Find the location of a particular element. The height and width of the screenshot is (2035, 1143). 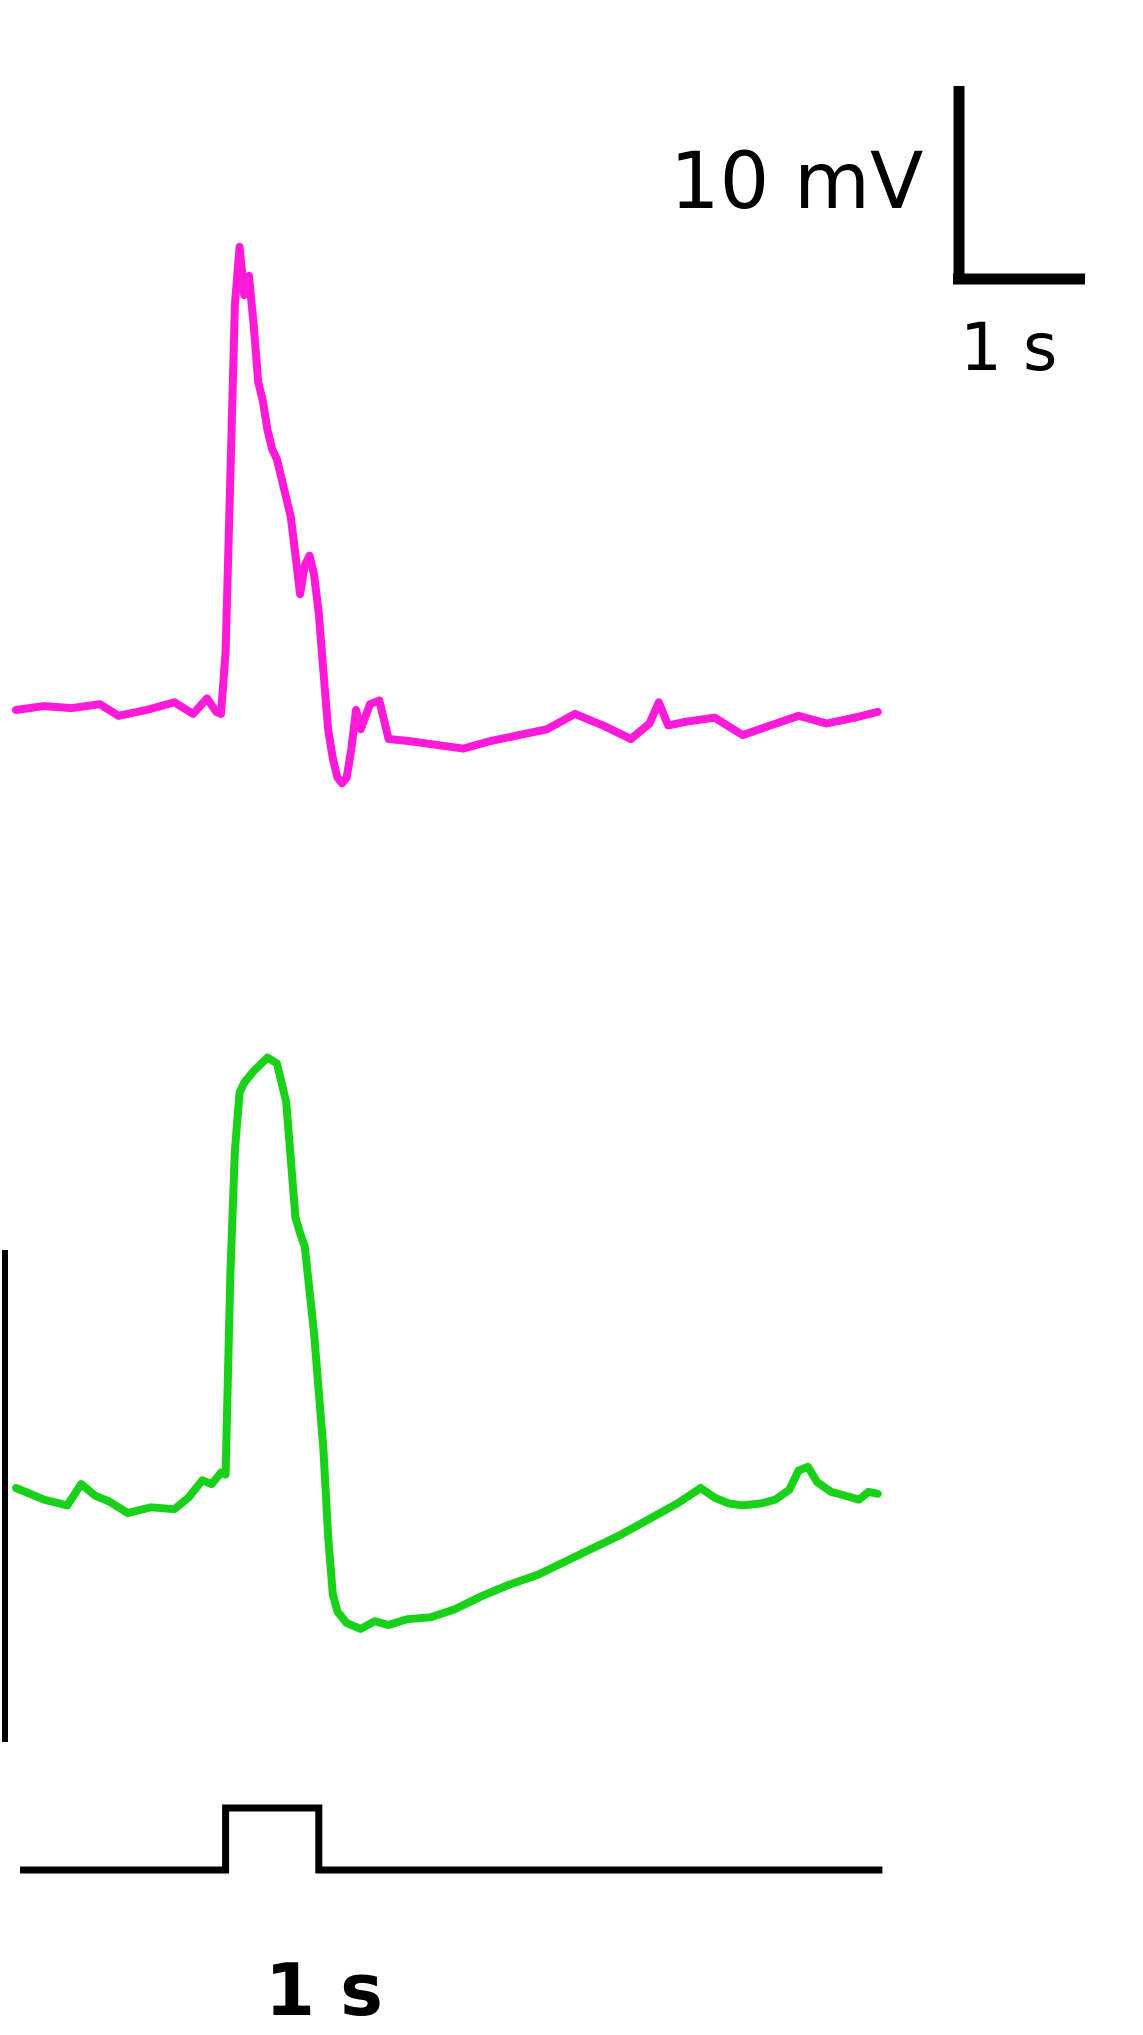

scale-bar-voltage-label: 10 mV is located at coordinates (796, 182).